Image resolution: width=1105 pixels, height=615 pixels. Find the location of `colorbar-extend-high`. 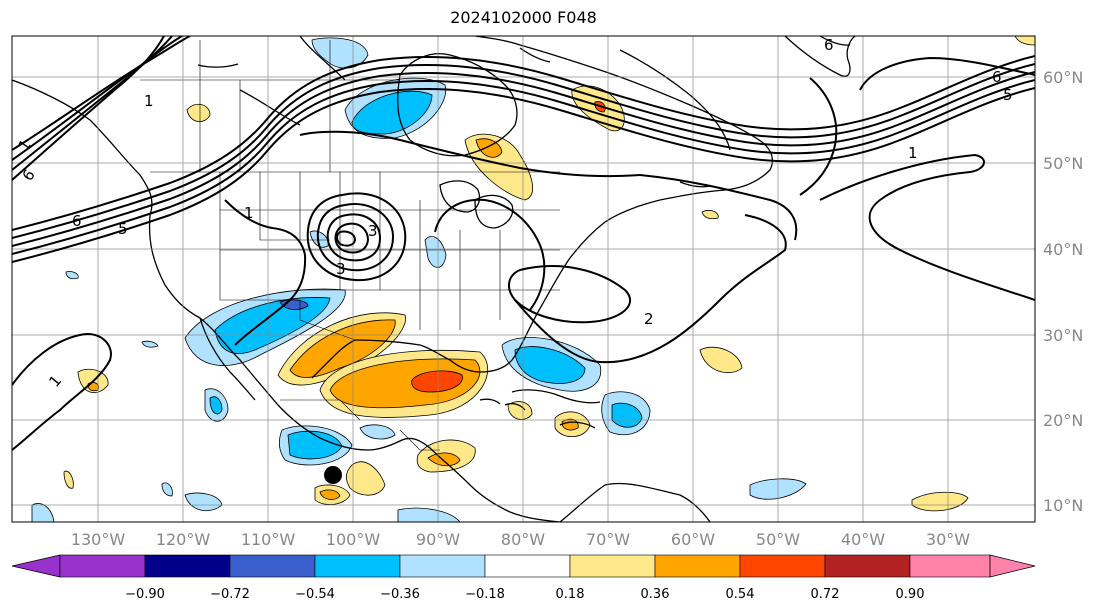

colorbar-extend-high is located at coordinates (1012, 566).